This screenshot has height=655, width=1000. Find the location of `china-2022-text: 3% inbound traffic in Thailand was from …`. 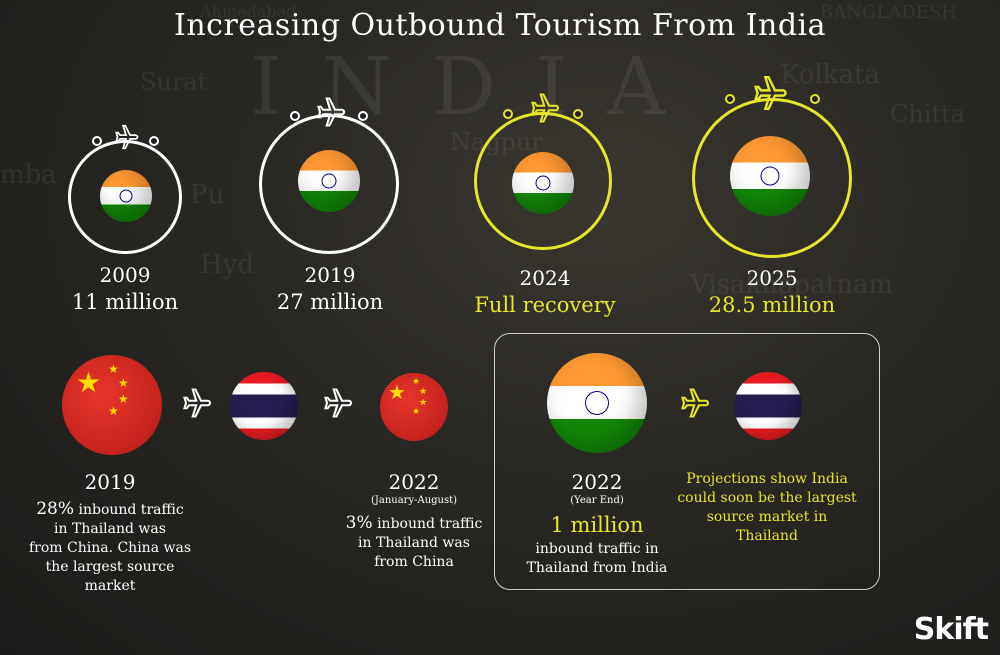

china-2022-text: 3% inbound traffic in Thailand was from … is located at coordinates (414, 542).